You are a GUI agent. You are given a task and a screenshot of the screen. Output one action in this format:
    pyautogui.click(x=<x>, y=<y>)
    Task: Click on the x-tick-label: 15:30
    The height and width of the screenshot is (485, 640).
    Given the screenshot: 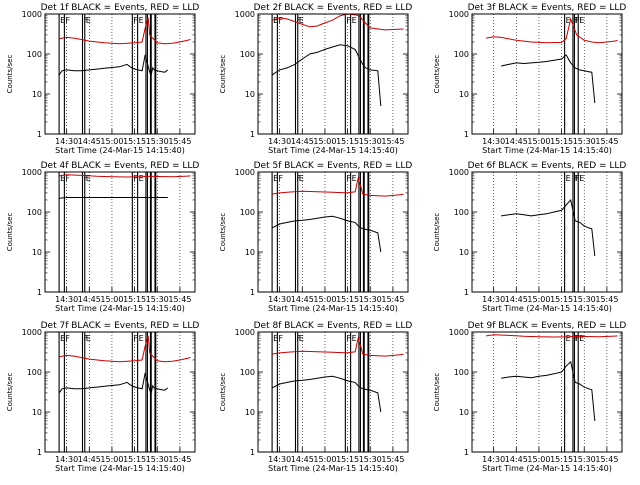 What is the action you would take?
    pyautogui.click(x=584, y=299)
    